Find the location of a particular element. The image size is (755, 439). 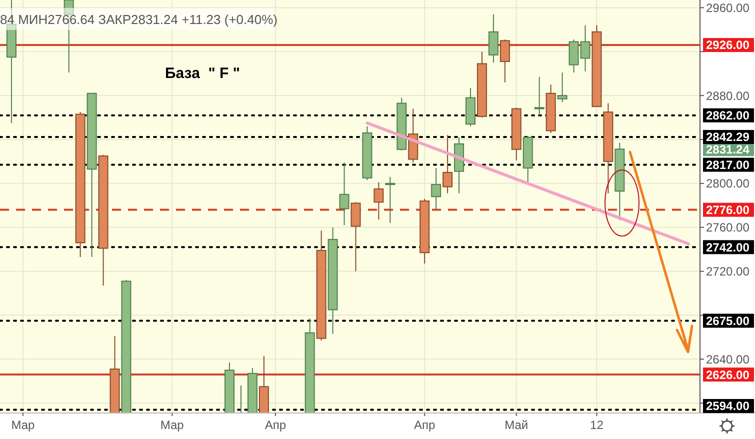

y-tick-label: 2800.00 is located at coordinates (728, 183).